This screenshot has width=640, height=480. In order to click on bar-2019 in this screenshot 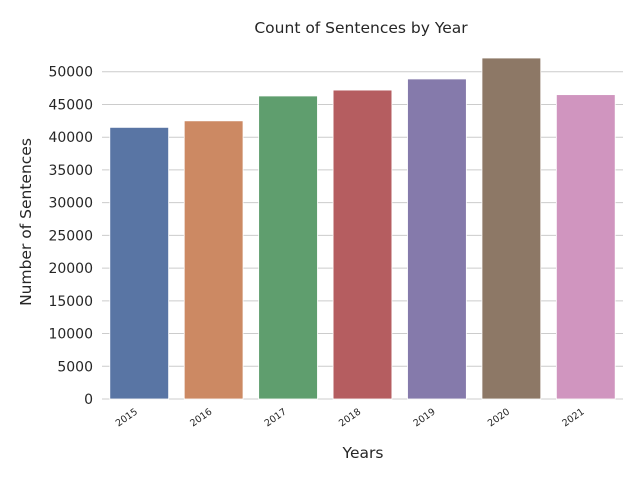, I will do `click(437, 239)`.